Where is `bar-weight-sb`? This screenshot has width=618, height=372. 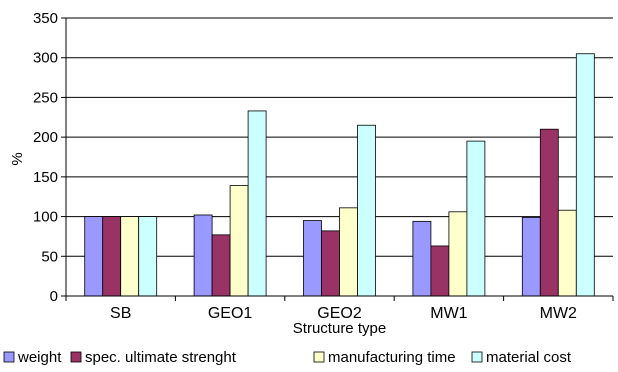
bar-weight-sb is located at coordinates (94, 256).